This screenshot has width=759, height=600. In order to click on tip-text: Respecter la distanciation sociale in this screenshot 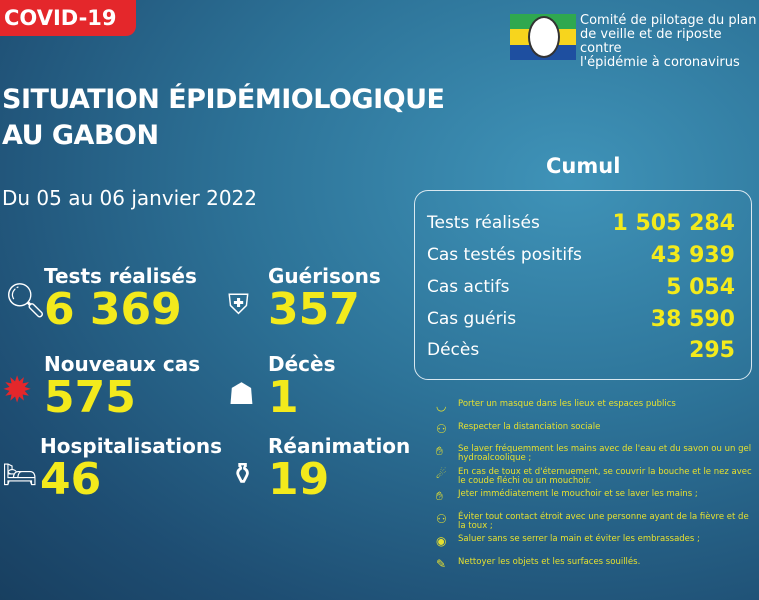, I will do `click(529, 426)`.